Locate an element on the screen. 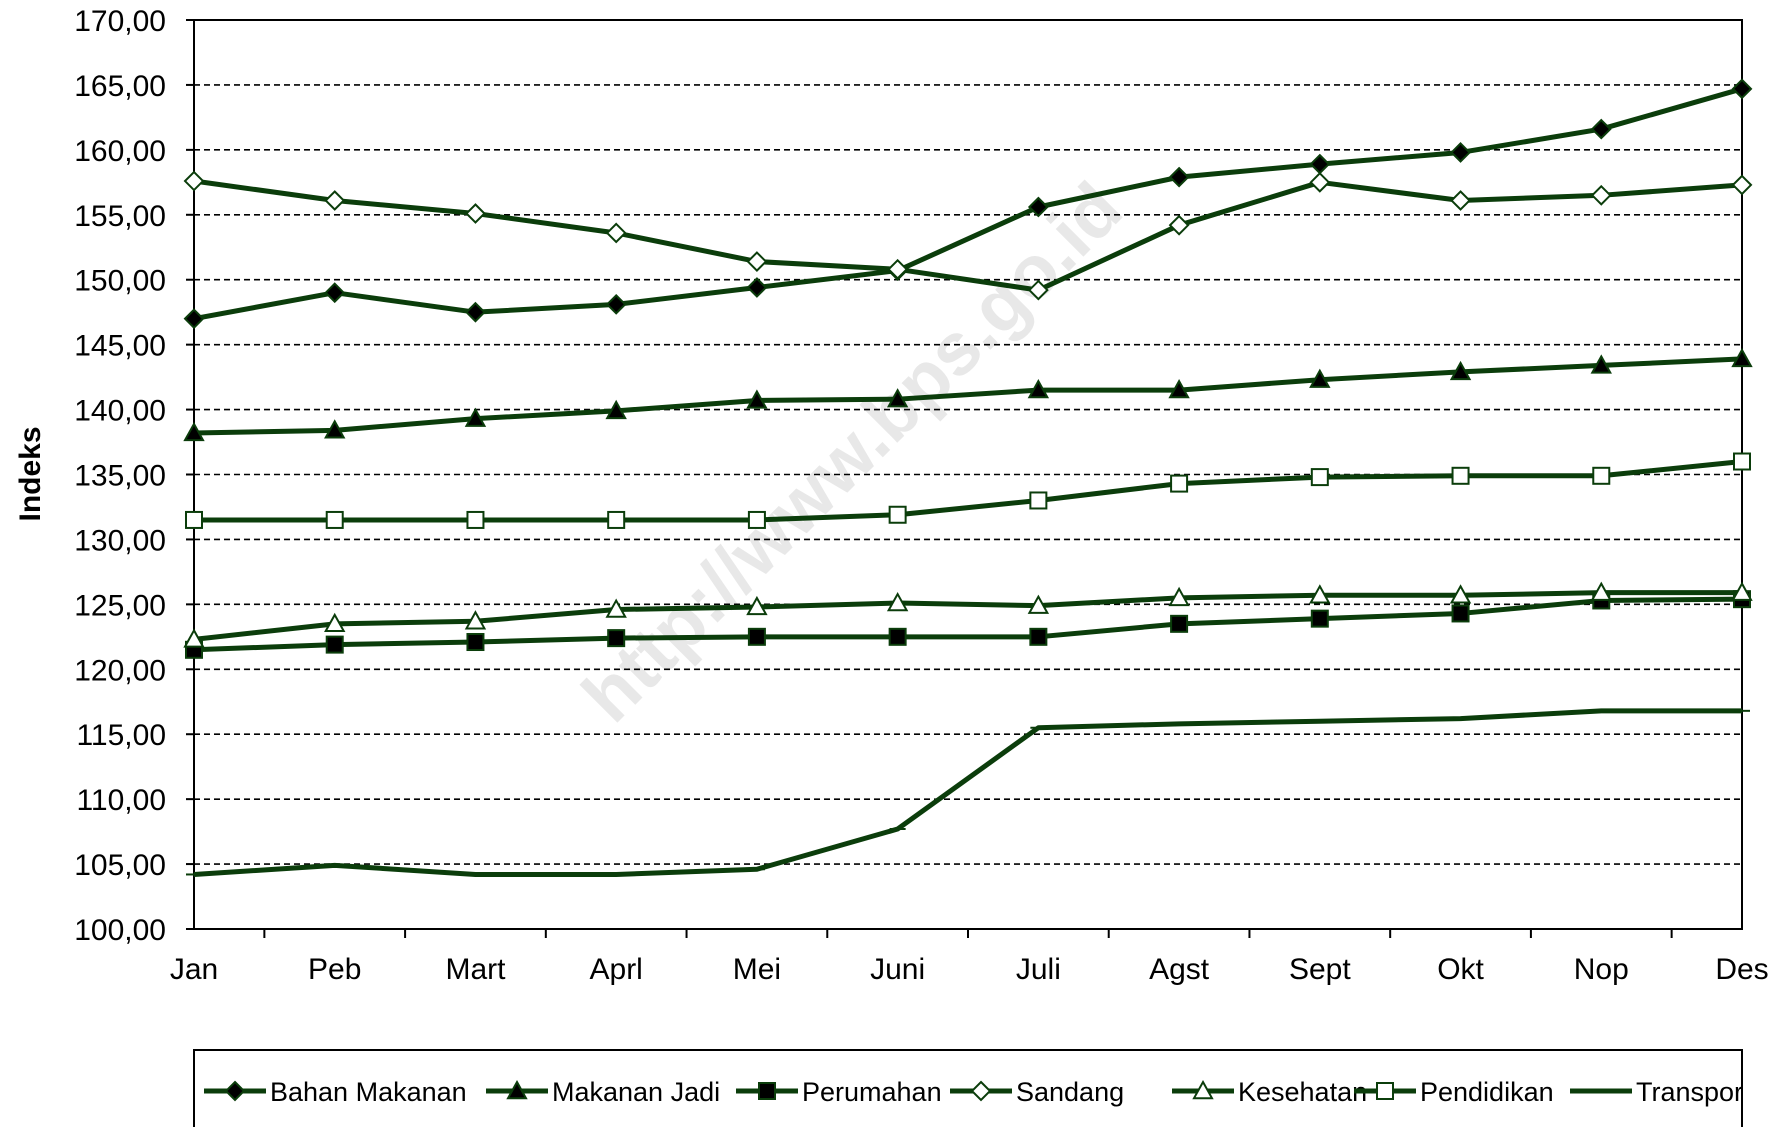 This screenshot has width=1789, height=1127. legend-item: Kesehatan is located at coordinates (1269, 1092).